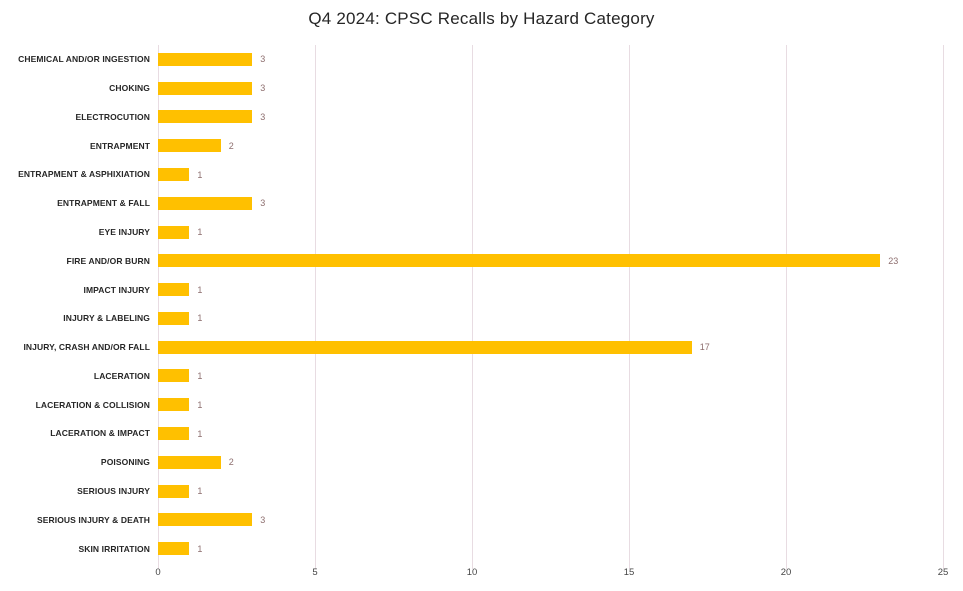 The width and height of the screenshot is (963, 591). What do you see at coordinates (114, 548) in the screenshot?
I see `category-label: SKIN IRRITATION` at bounding box center [114, 548].